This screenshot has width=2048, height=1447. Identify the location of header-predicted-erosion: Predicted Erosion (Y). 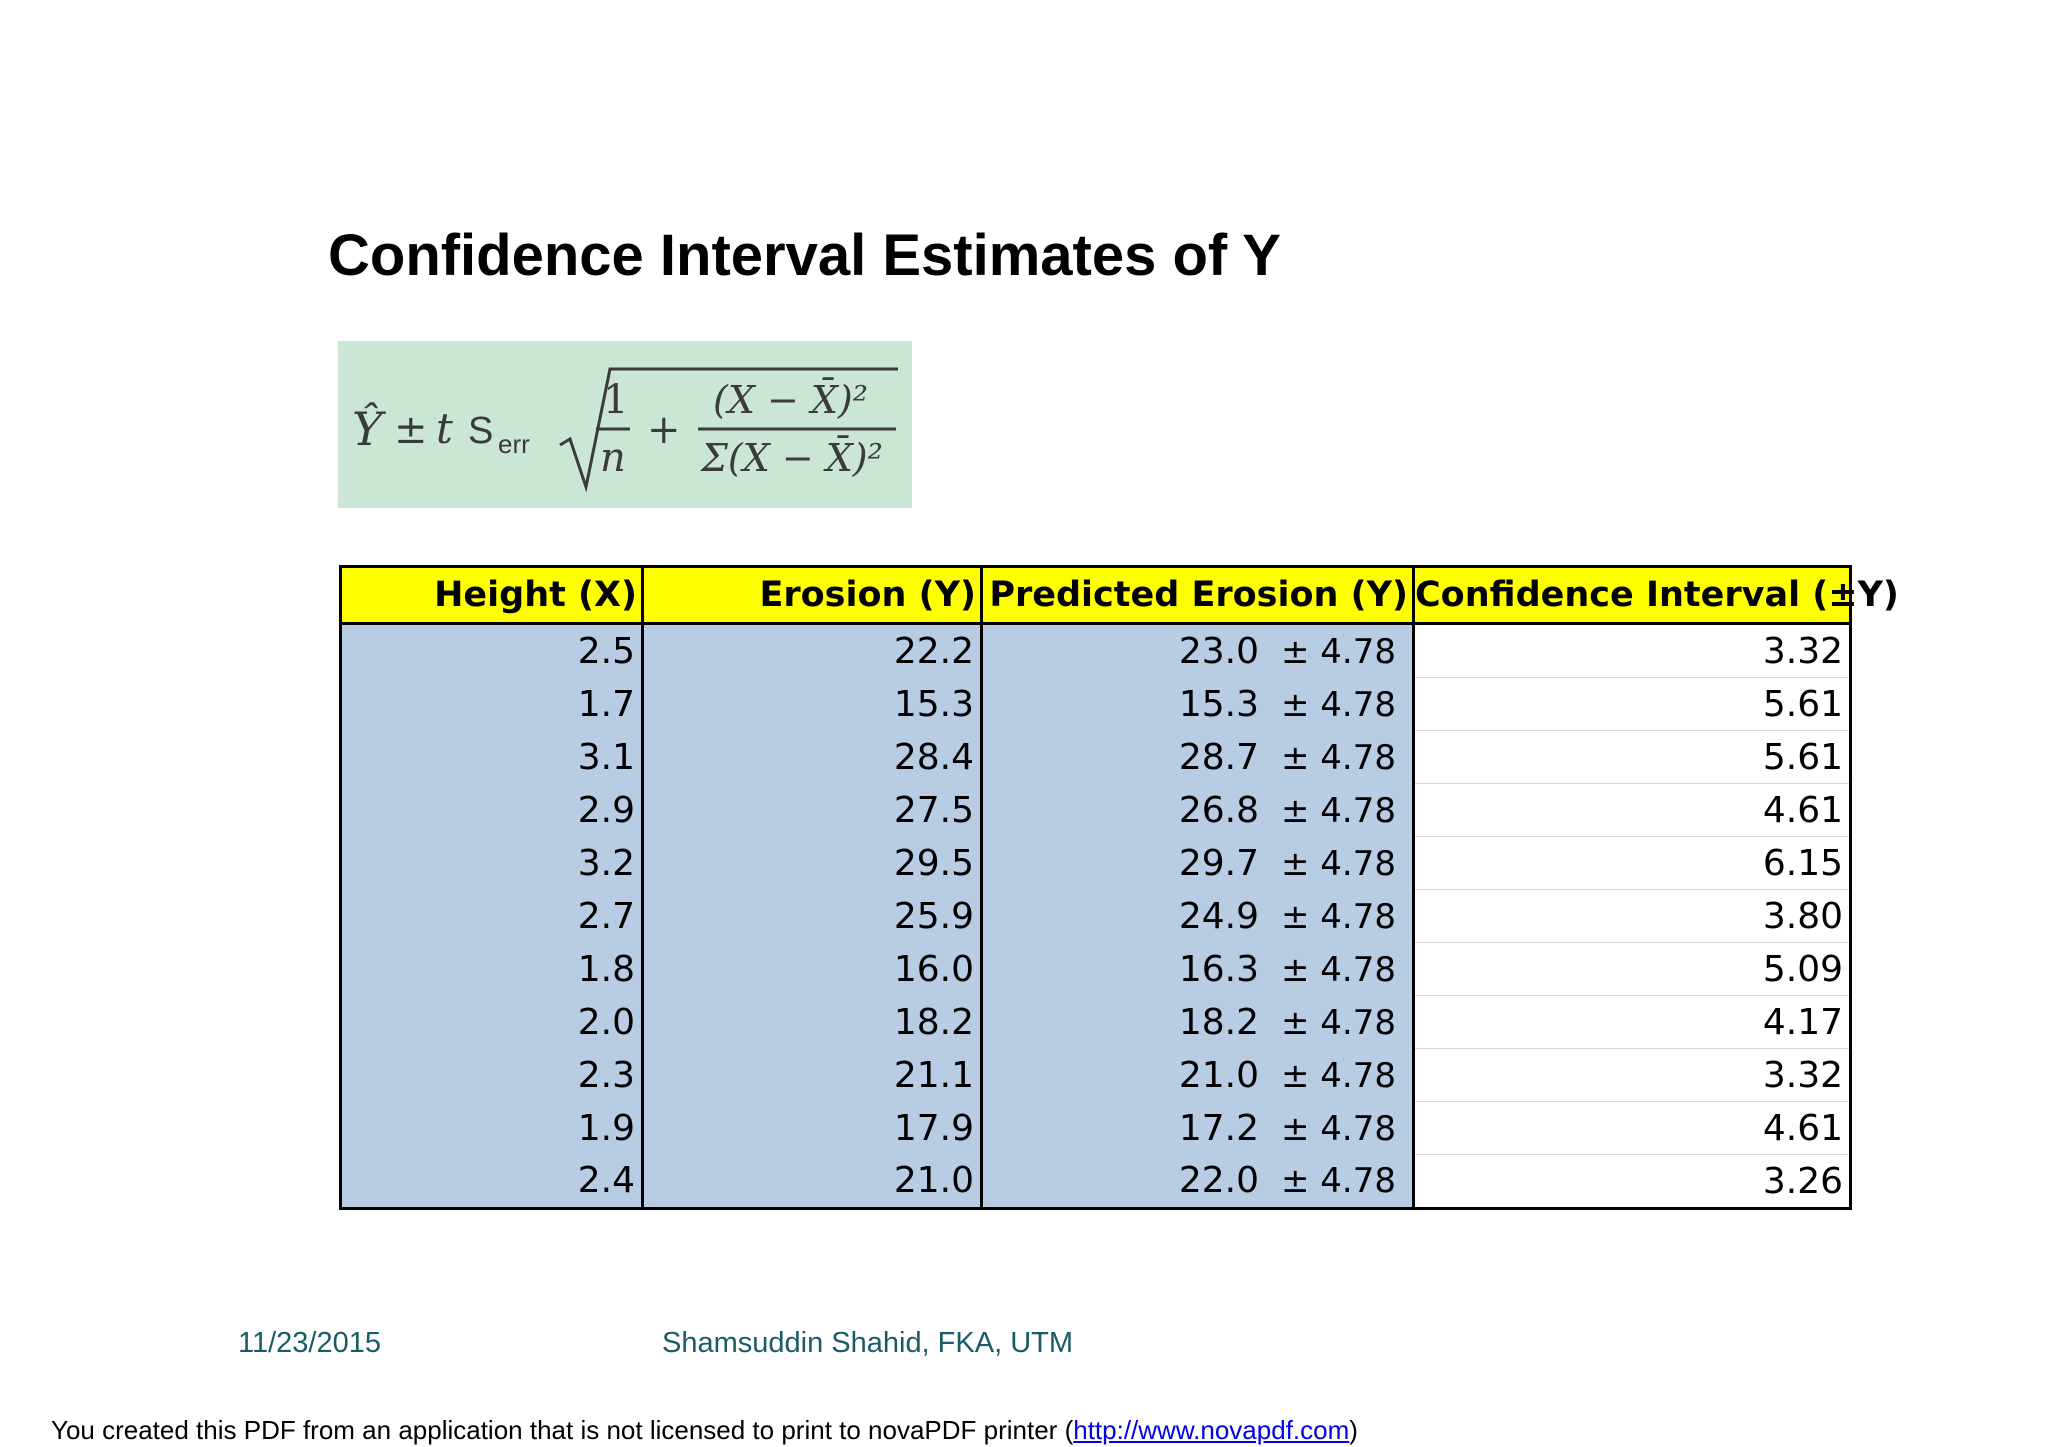
(1197, 595).